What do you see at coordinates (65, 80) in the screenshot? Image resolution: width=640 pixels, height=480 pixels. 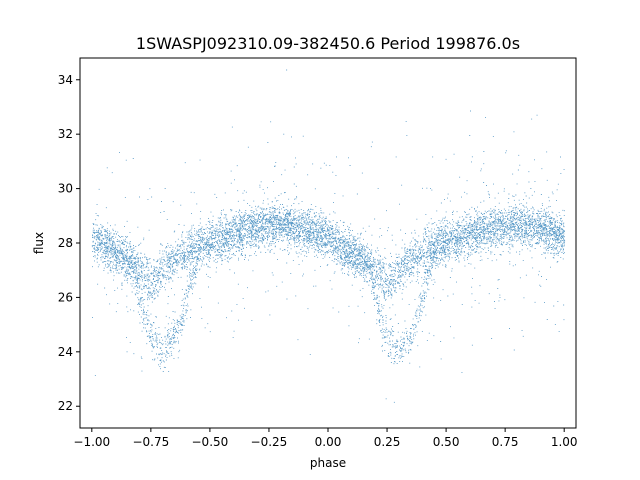 I see `y-tick-label: 34` at bounding box center [65, 80].